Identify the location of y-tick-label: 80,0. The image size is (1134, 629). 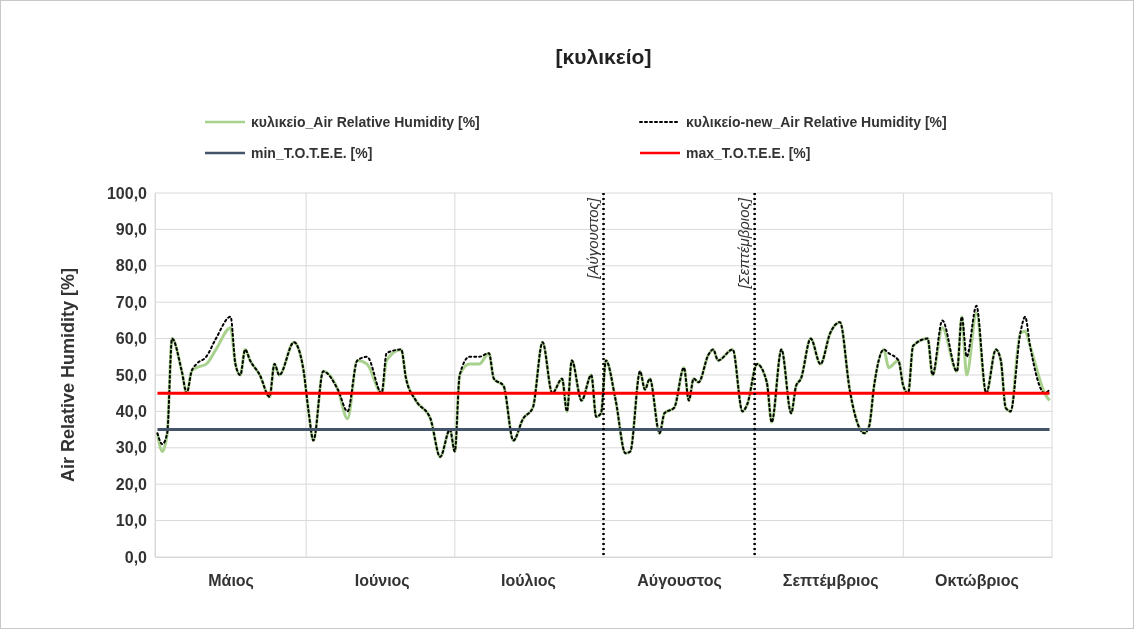
(131, 266).